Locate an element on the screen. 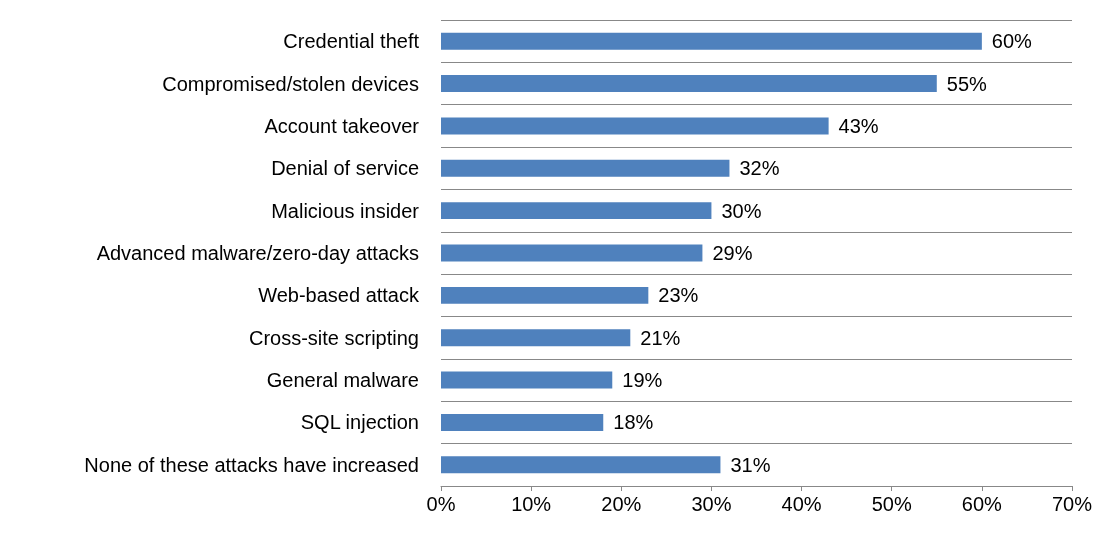 The image size is (1119, 537). data-label: 18% is located at coordinates (633, 422).